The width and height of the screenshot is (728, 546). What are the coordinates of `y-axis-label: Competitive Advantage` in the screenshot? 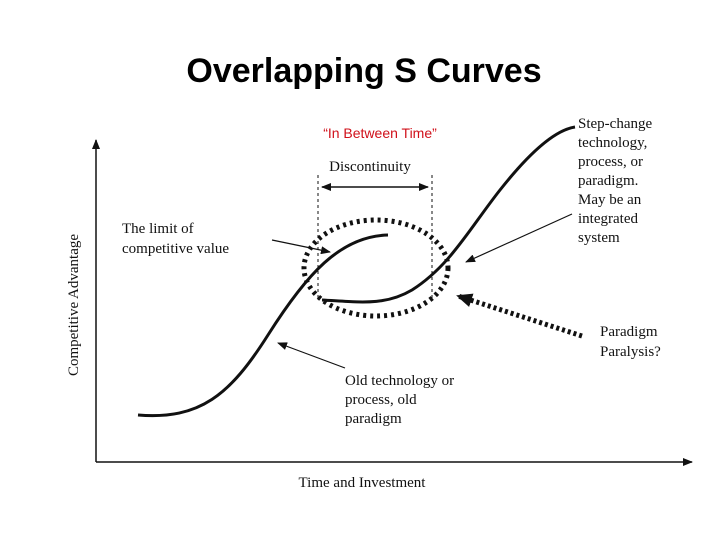 It's located at (74, 305).